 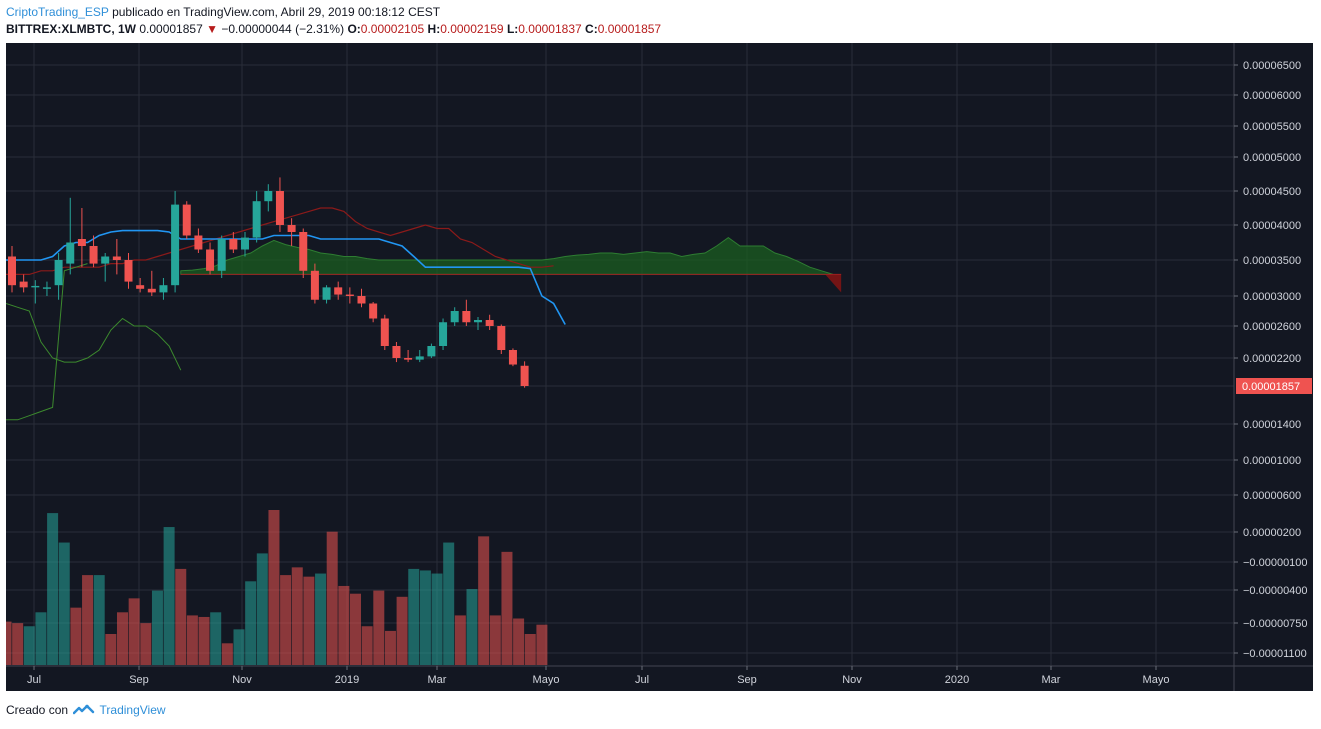 What do you see at coordinates (550, 29) in the screenshot?
I see `low-value: 0.00001837` at bounding box center [550, 29].